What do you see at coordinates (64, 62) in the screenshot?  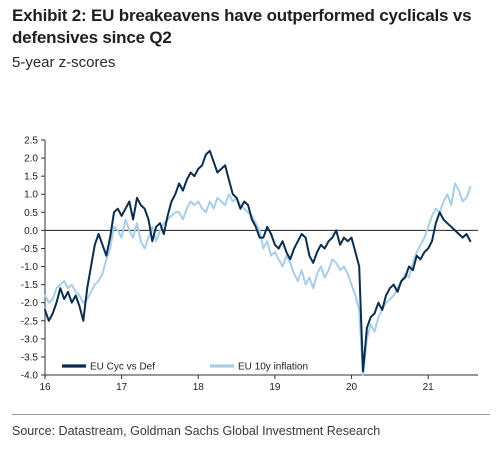 I see `exhibit-subtitle: 5-year z-scores` at bounding box center [64, 62].